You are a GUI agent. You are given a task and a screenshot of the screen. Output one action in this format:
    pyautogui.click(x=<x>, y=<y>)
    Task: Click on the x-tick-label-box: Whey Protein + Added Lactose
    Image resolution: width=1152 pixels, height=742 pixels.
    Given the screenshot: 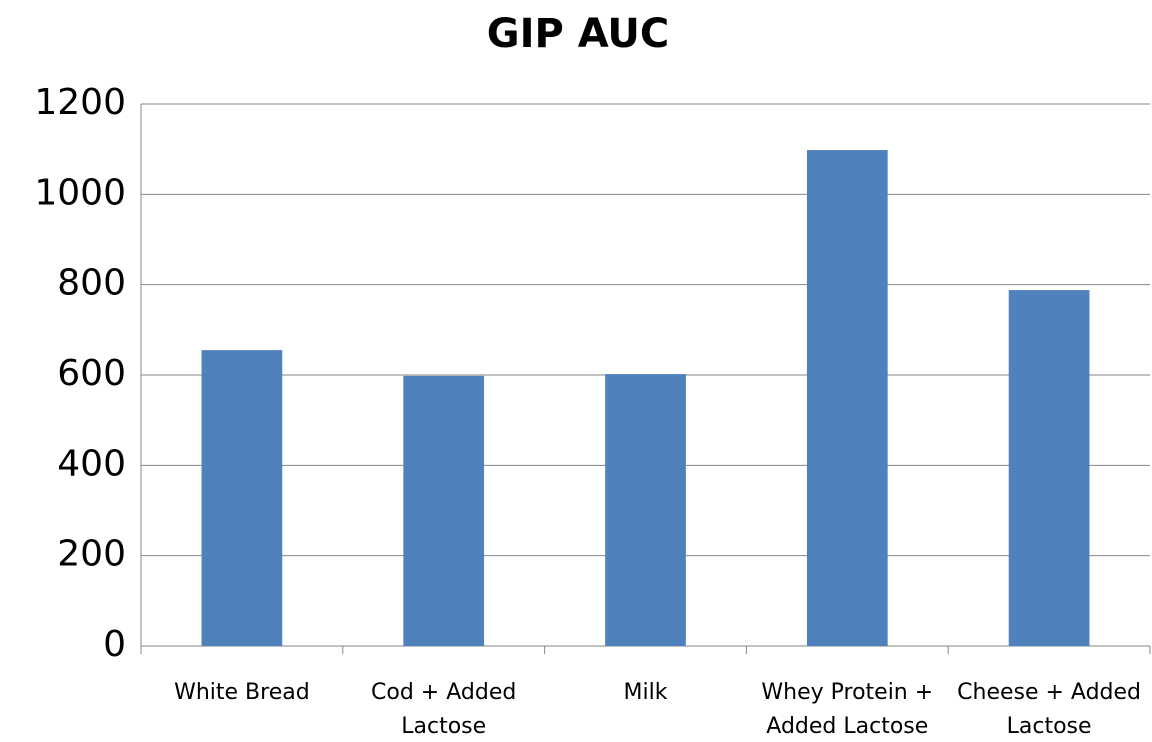 What is the action you would take?
    pyautogui.click(x=847, y=709)
    